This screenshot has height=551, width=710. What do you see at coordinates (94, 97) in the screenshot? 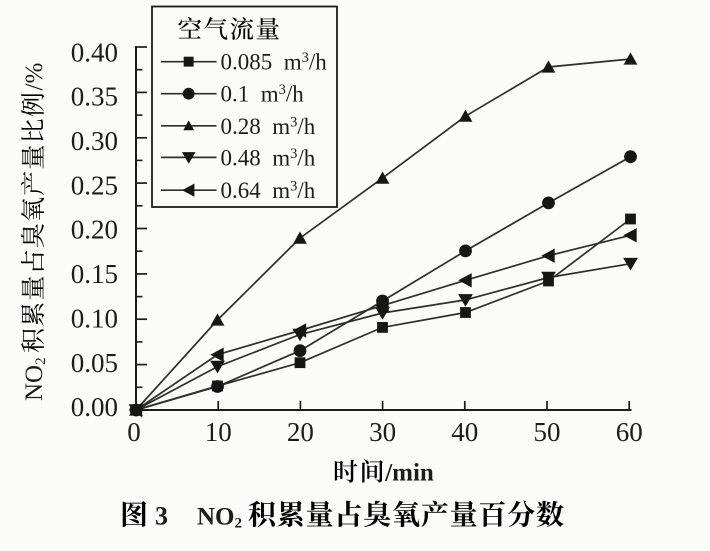
I see `svg-text: 0.35` at bounding box center [94, 97].